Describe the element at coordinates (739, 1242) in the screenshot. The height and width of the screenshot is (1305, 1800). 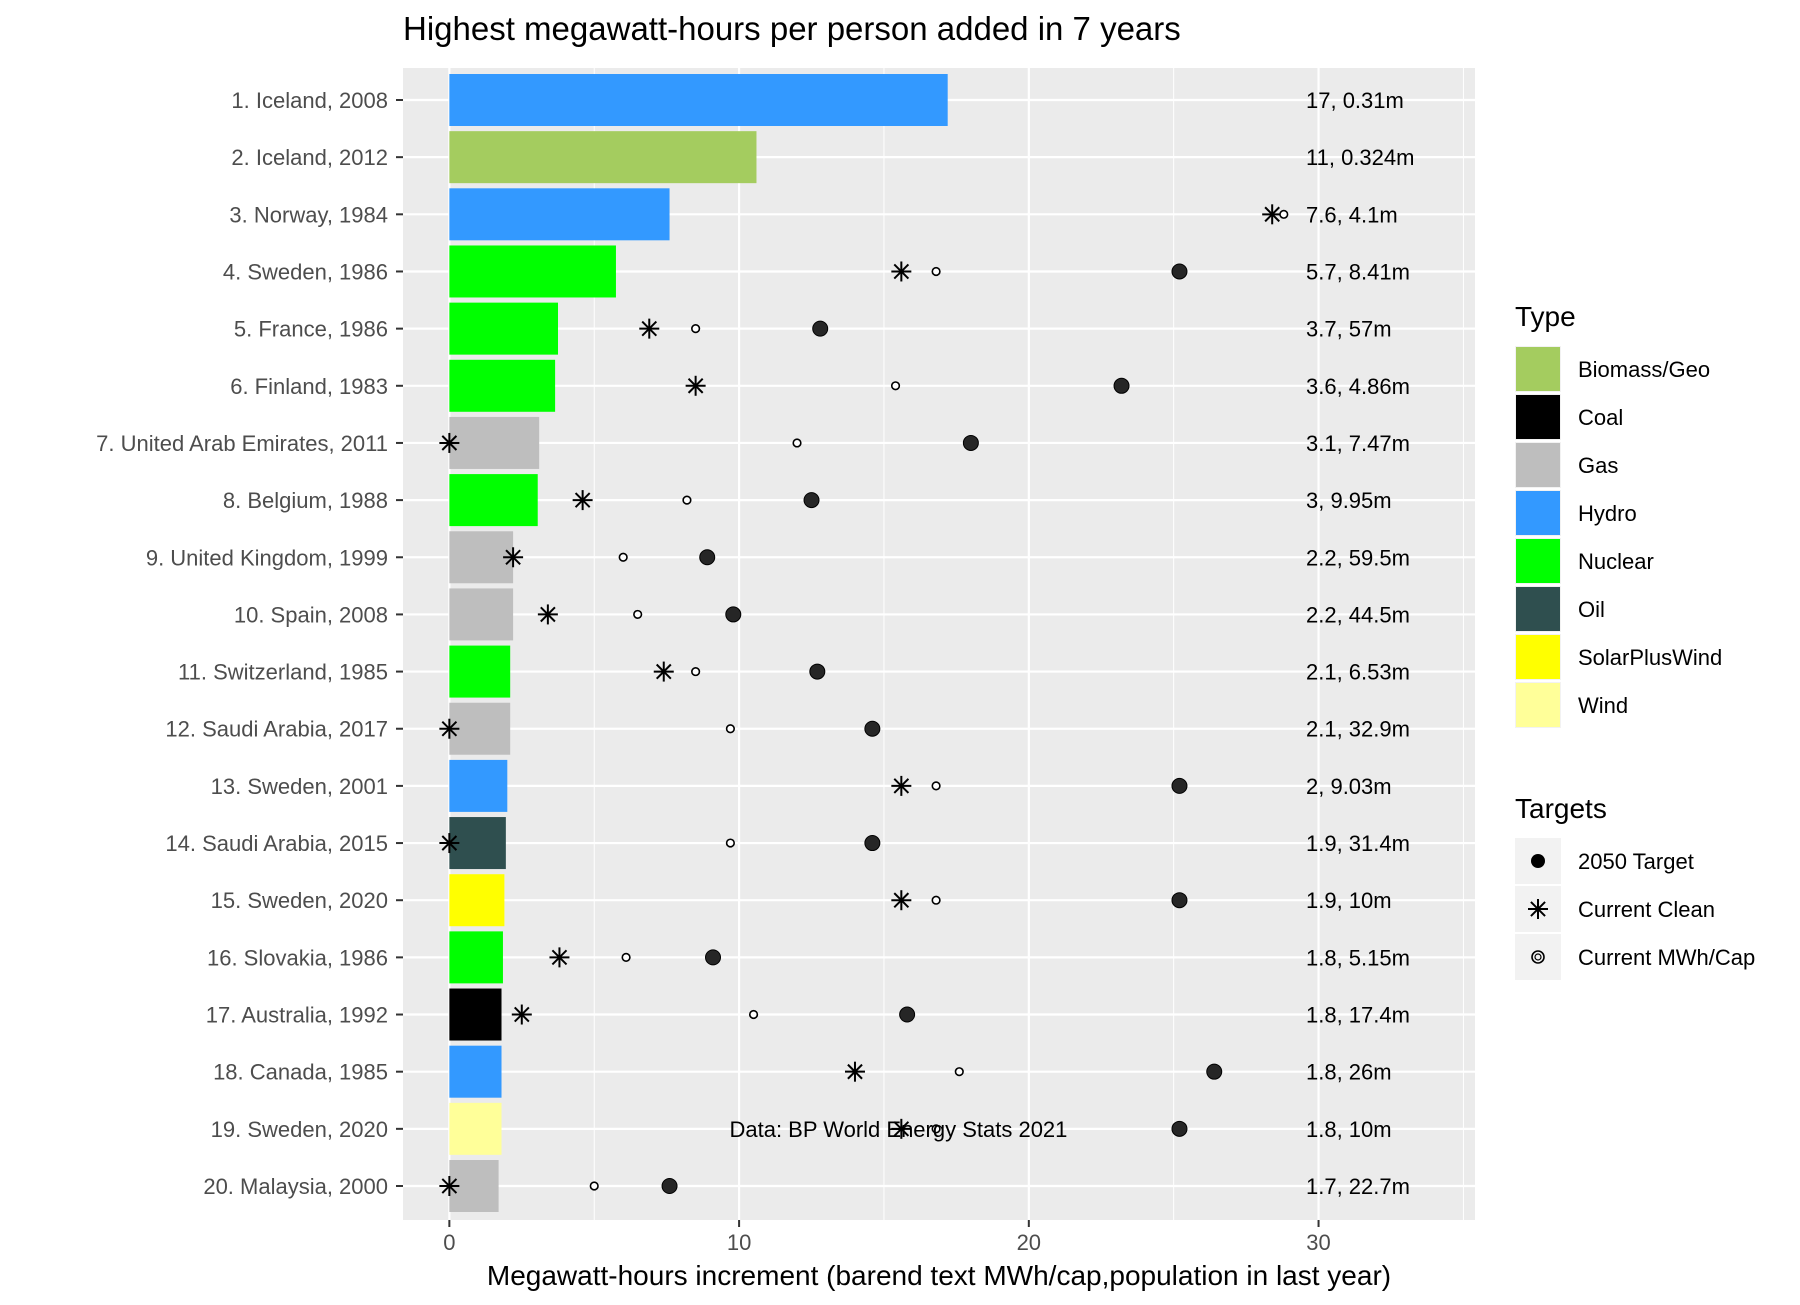
I see `x-tick-label: 10` at that location.